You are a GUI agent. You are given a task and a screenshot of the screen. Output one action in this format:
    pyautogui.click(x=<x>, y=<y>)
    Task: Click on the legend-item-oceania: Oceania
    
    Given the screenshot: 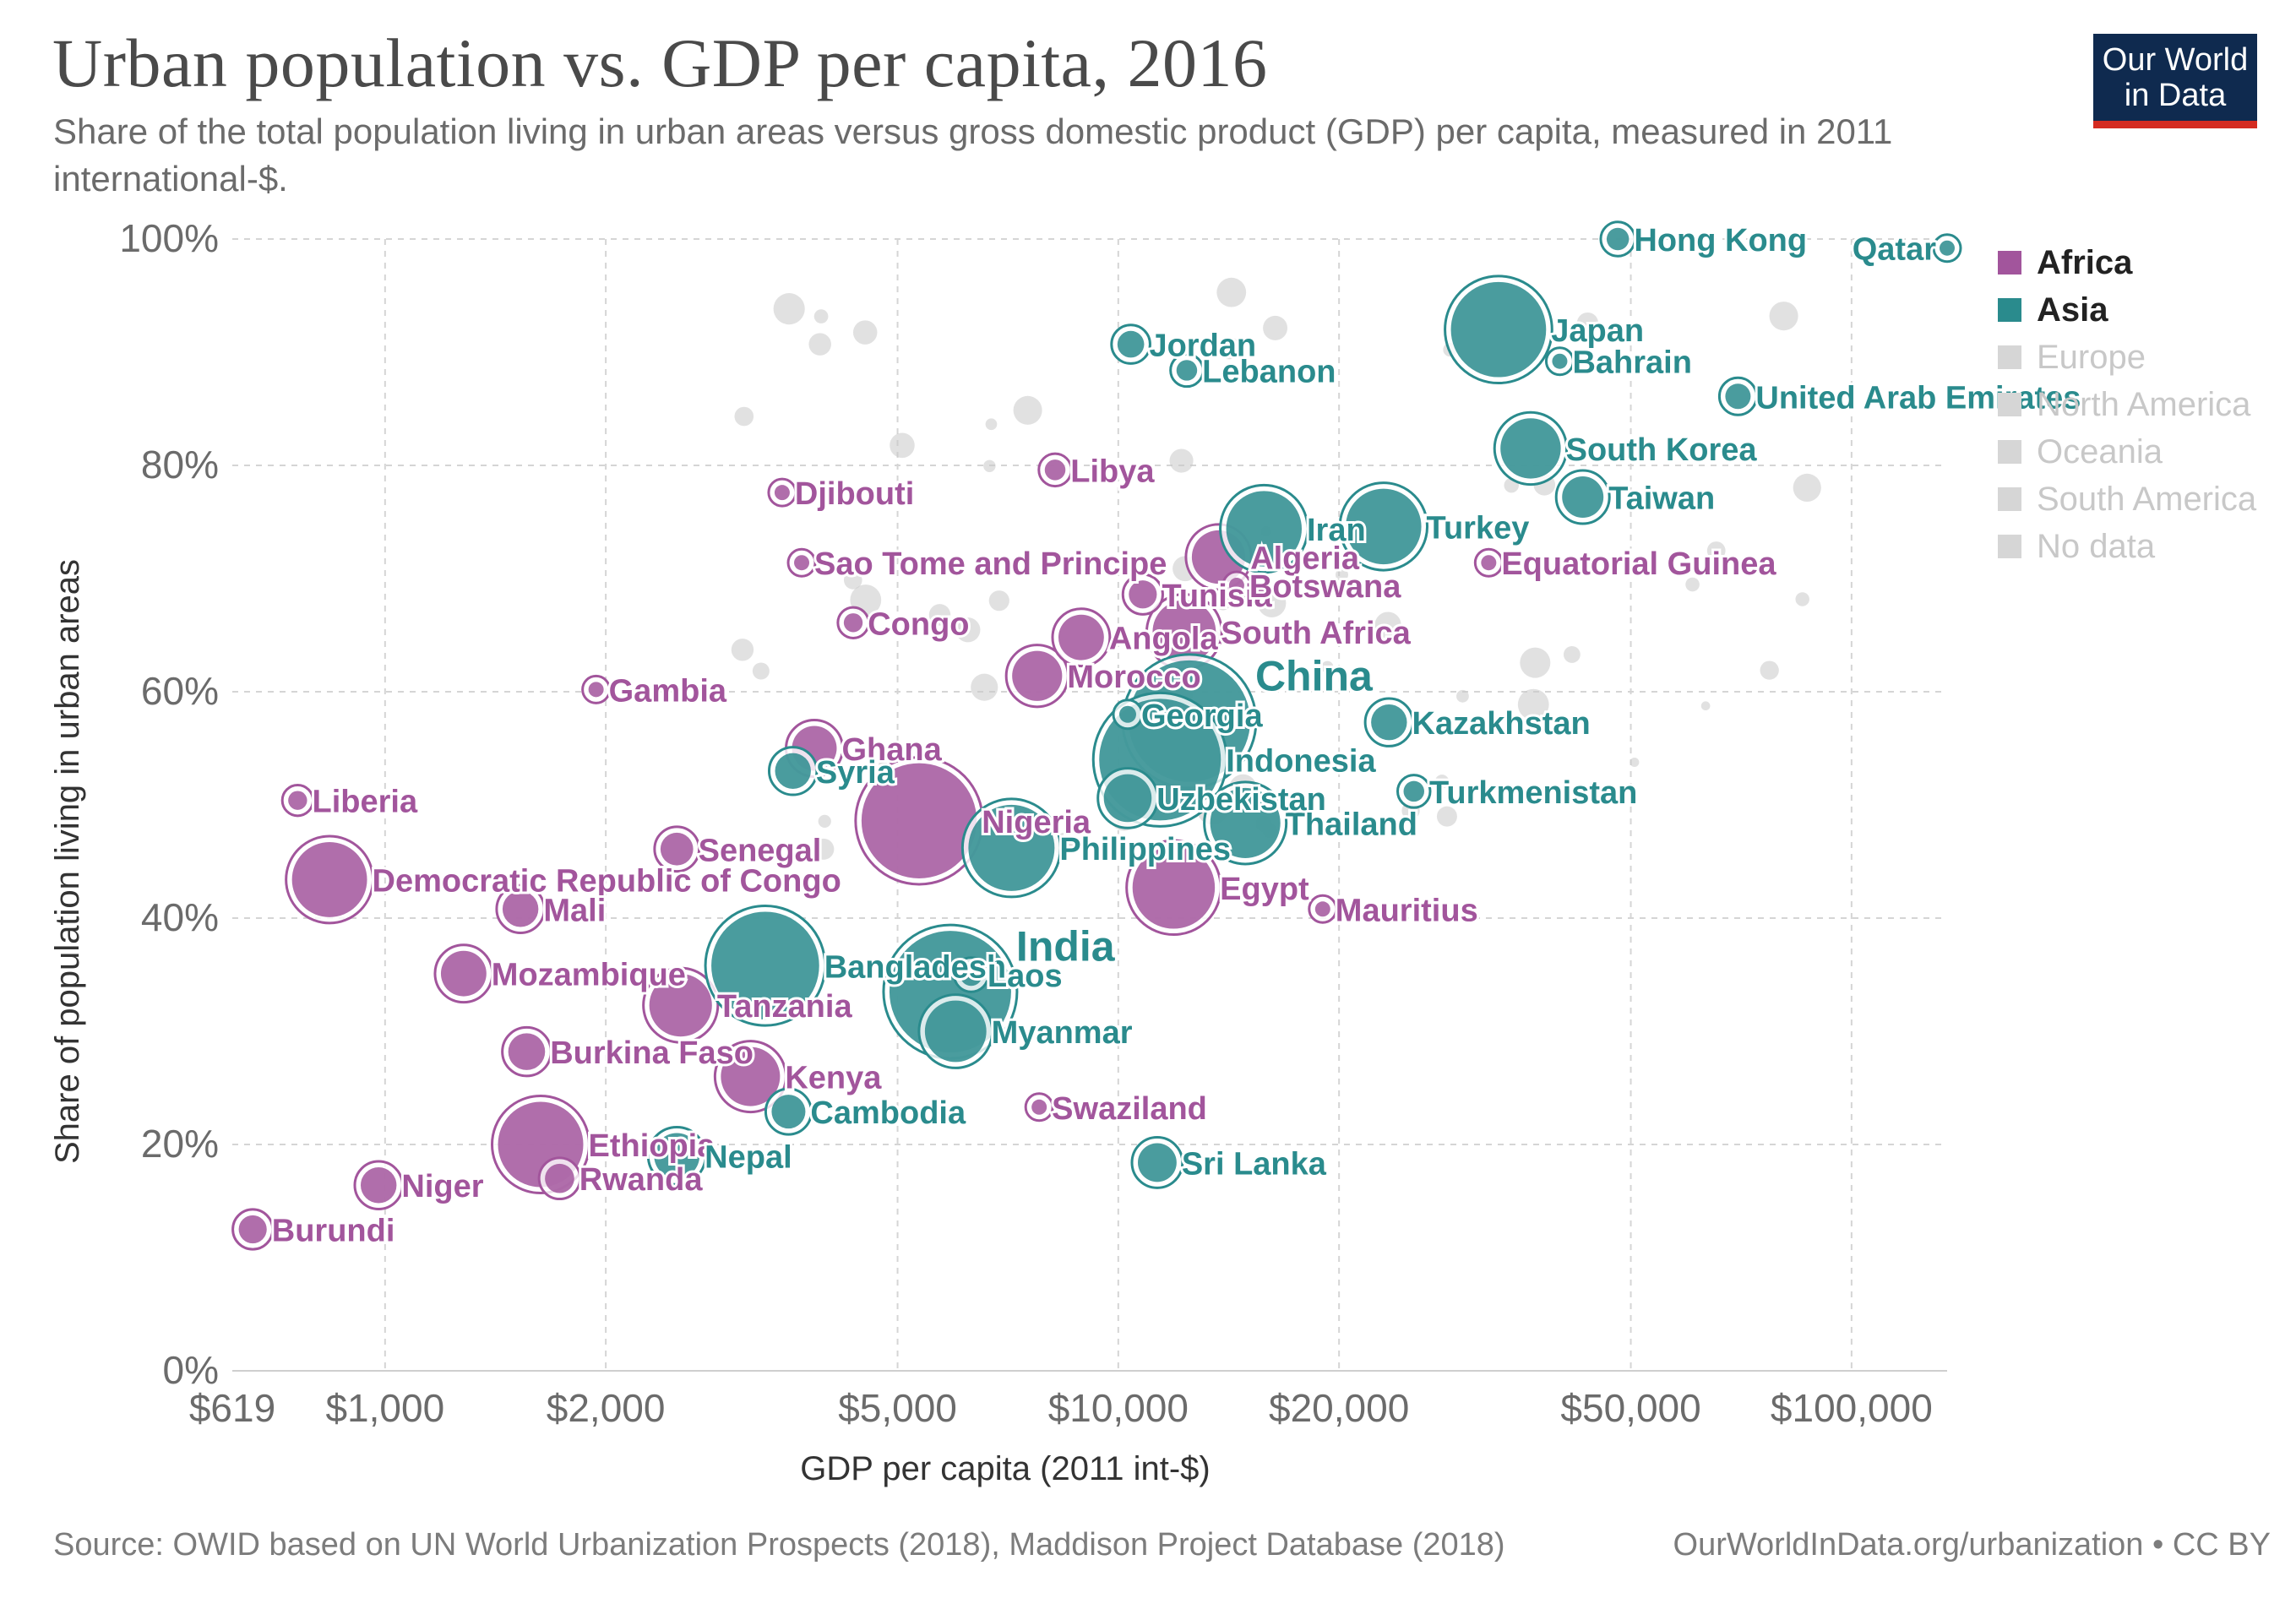 What is the action you would take?
    pyautogui.click(x=2137, y=452)
    